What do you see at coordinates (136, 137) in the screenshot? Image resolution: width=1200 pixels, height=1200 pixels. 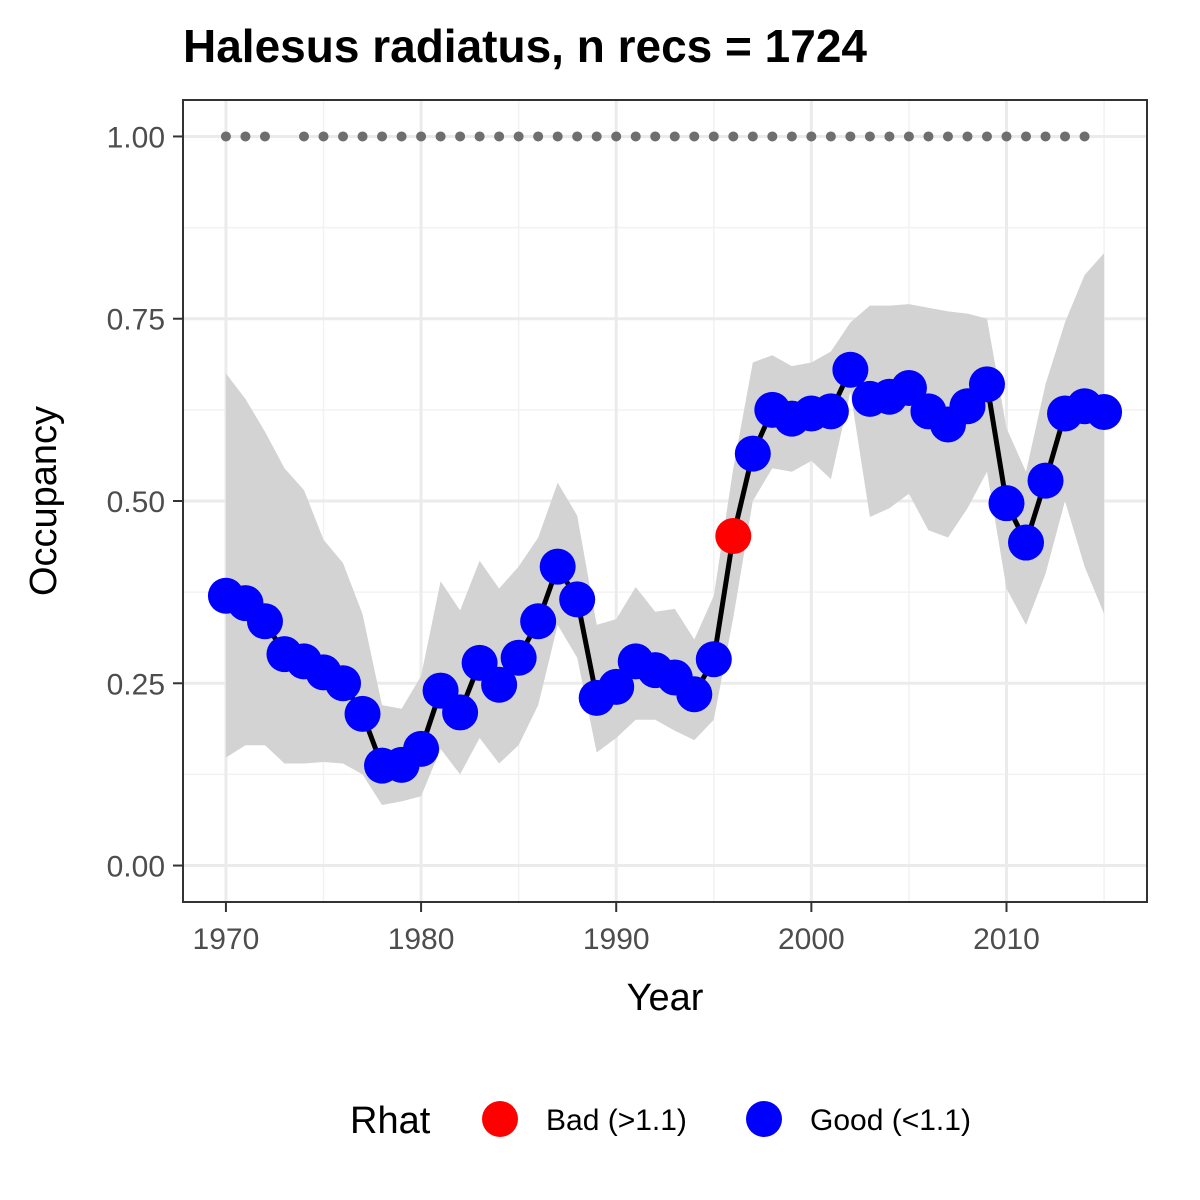 I see `y-tick-label: 1.00` at bounding box center [136, 137].